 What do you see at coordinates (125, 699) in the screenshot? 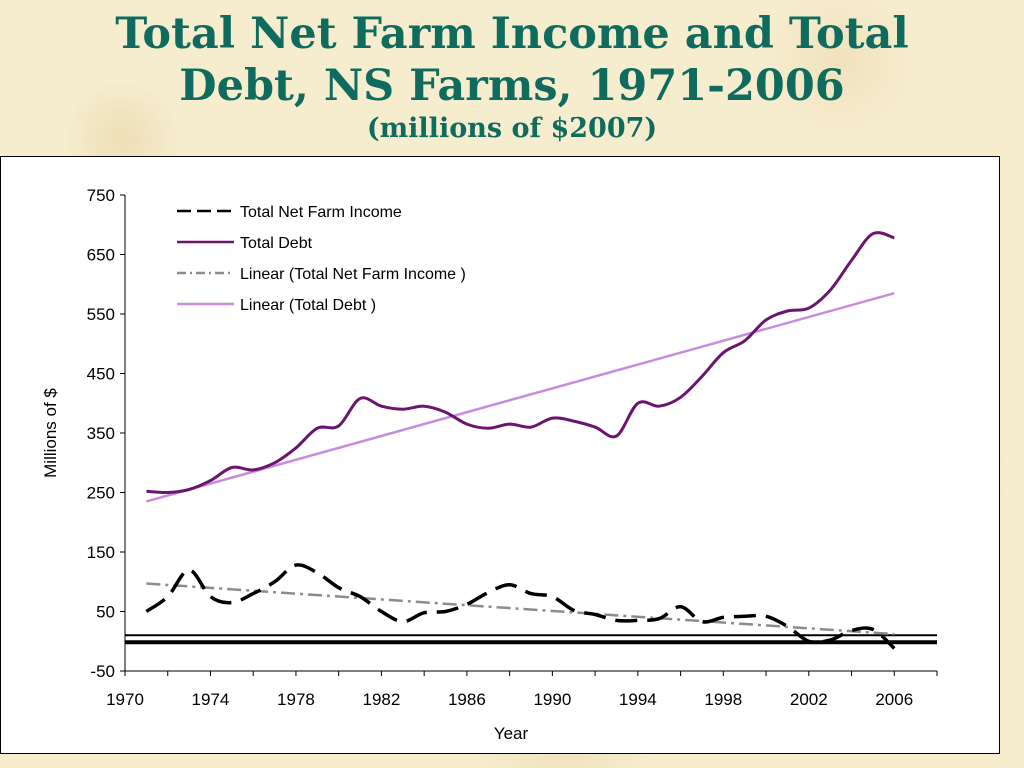
I see `x-tick-label: 1970` at bounding box center [125, 699].